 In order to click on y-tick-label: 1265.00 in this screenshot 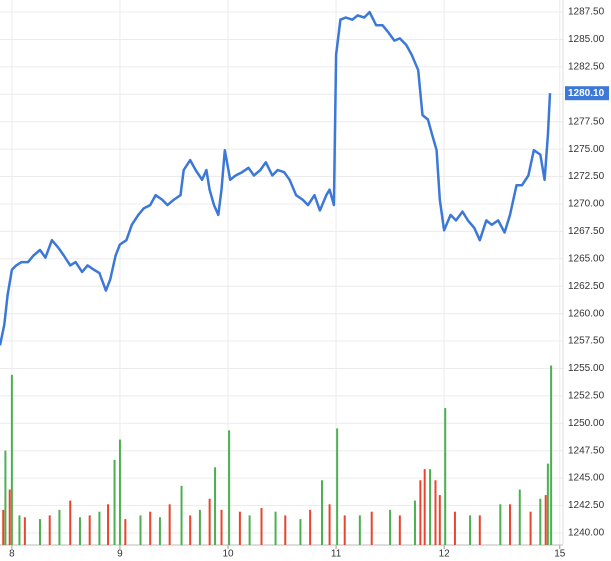, I will do `click(586, 258)`.